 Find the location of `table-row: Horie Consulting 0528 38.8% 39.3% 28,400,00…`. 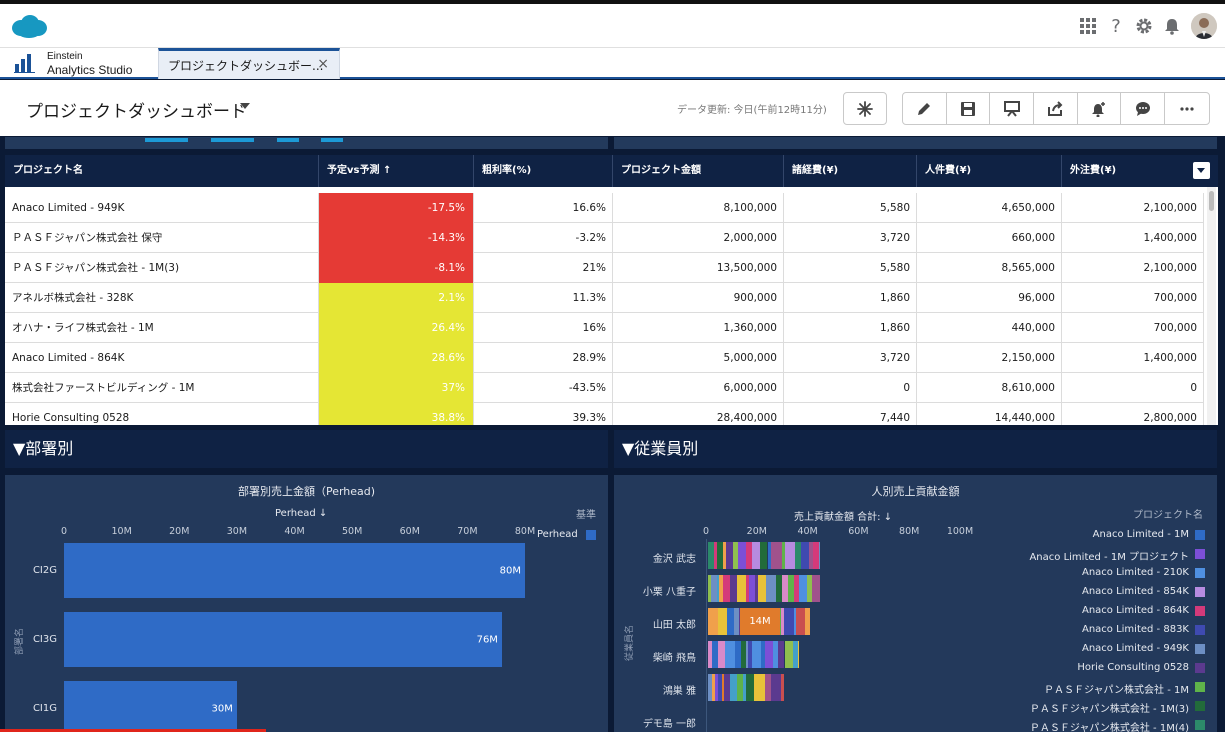

table-row: Horie Consulting 0528 38.8% 39.3% 28,400,00… is located at coordinates (604, 414).